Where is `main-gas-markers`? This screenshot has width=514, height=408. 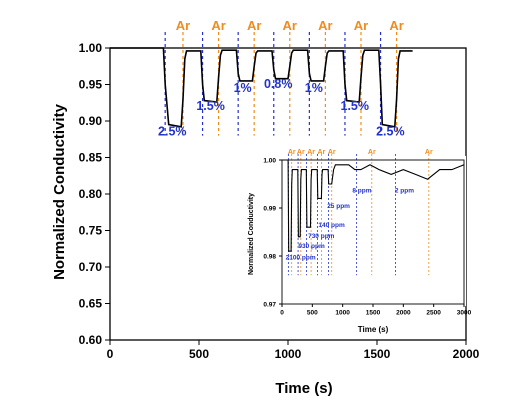 main-gas-markers is located at coordinates (281, 84).